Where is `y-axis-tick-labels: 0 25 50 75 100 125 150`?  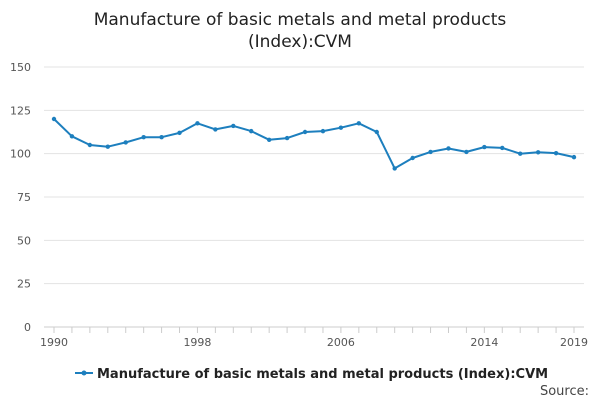
y-axis-tick-labels: 0 25 50 75 100 125 150 is located at coordinates (20, 197).